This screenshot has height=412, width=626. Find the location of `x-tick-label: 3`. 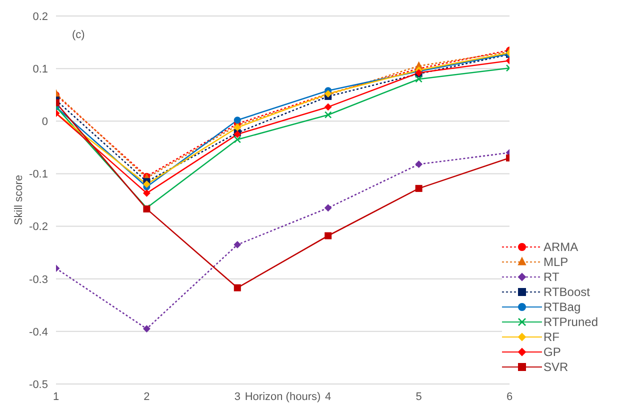

x-tick-label: 3 is located at coordinates (237, 396).